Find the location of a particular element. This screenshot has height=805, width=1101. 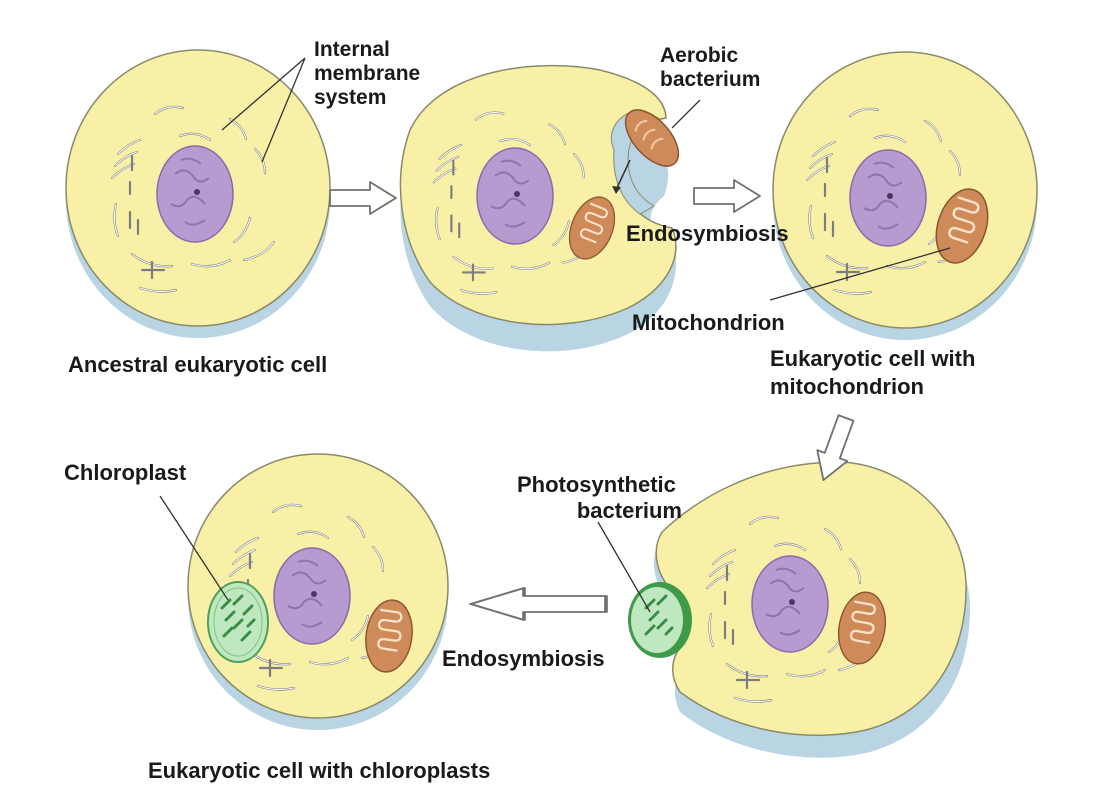

arrow-ancestral-to-engulf is located at coordinates (363, 198).